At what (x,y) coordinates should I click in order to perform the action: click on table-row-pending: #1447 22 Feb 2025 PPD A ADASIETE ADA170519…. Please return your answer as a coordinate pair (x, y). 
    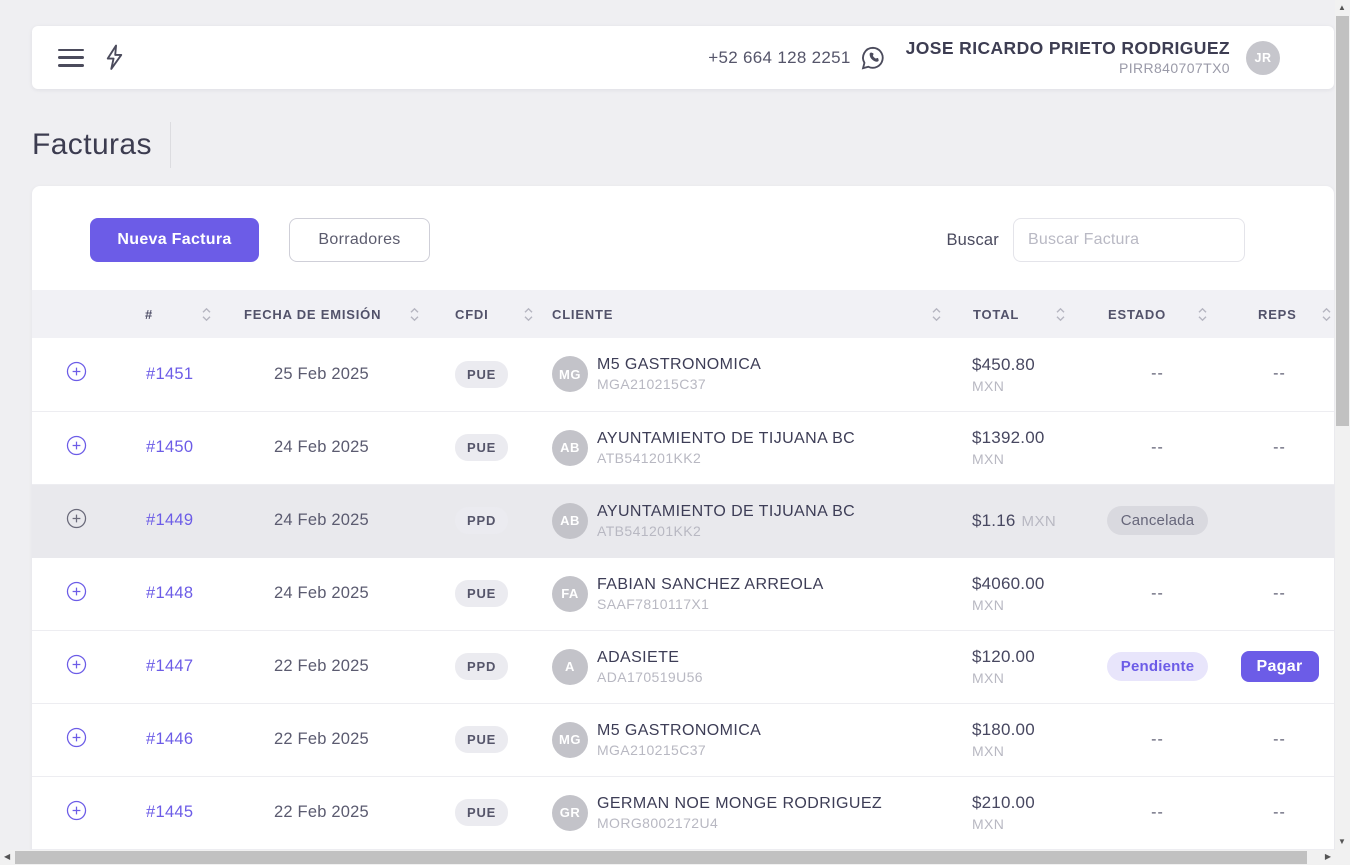
    Looking at the image, I should click on (683, 667).